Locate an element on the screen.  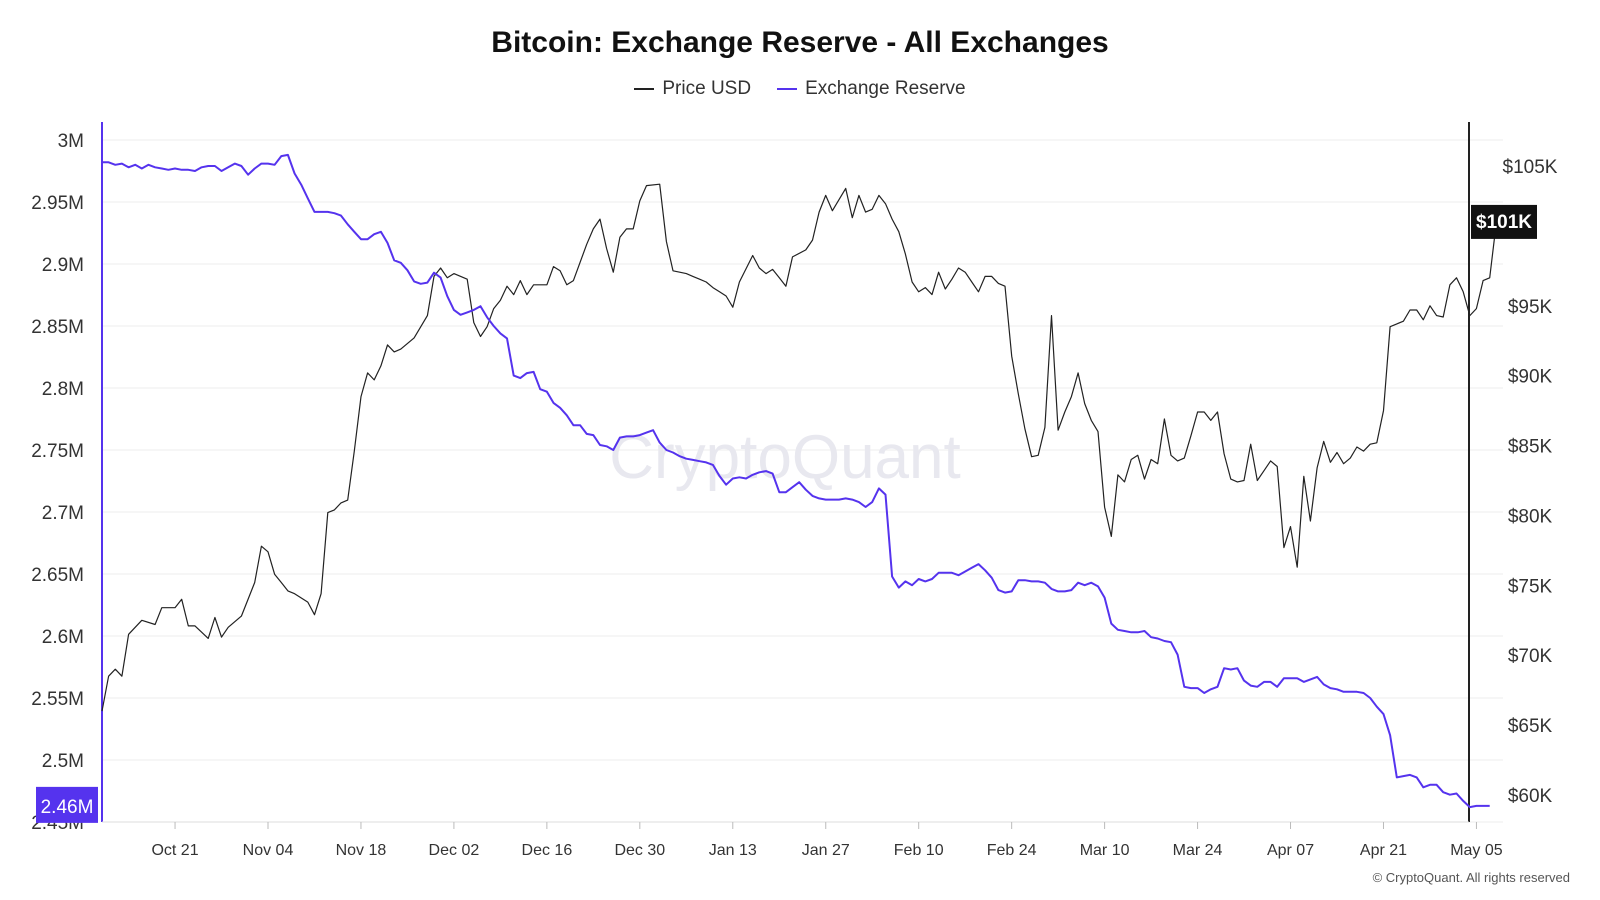
current-reserve-badge is located at coordinates (67, 804).